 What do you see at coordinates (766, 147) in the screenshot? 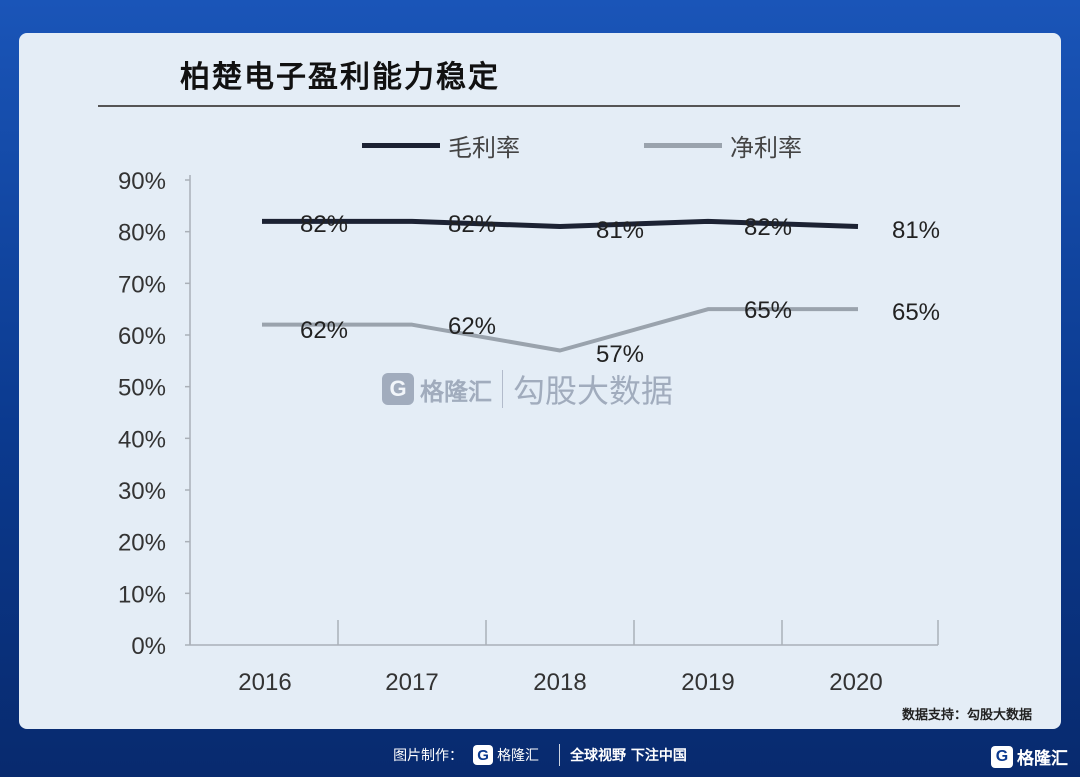
I see `legend-label-net-margin: 净利率` at bounding box center [766, 147].